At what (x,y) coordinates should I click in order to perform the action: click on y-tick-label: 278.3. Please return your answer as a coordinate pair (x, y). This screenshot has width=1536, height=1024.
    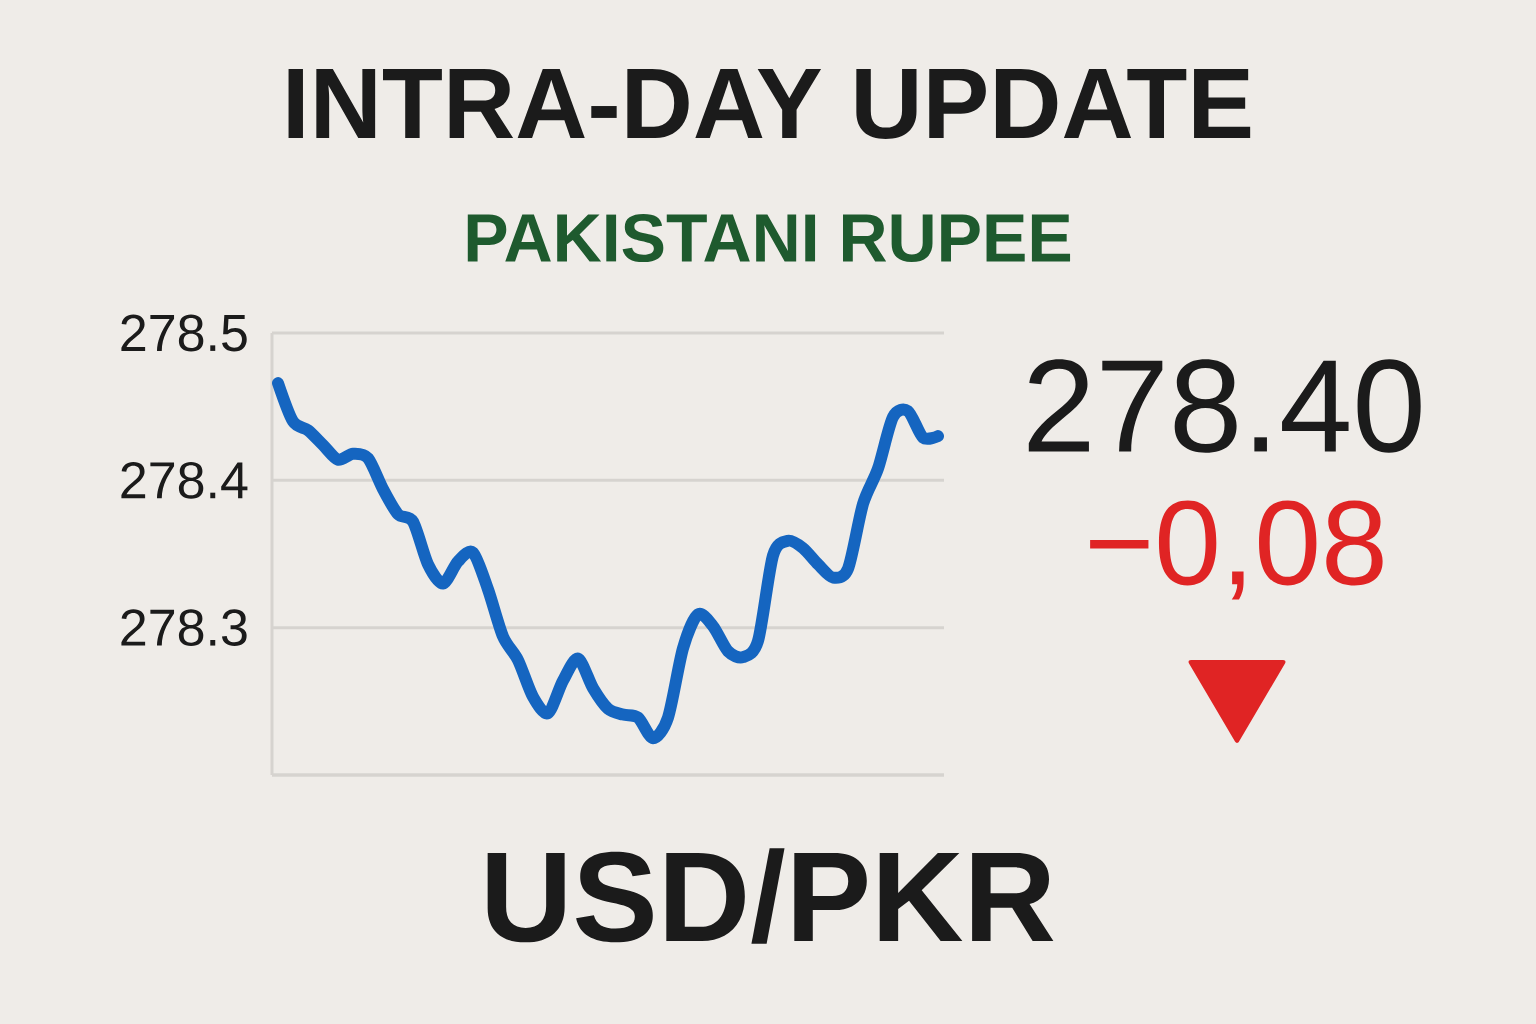
    Looking at the image, I should click on (184, 628).